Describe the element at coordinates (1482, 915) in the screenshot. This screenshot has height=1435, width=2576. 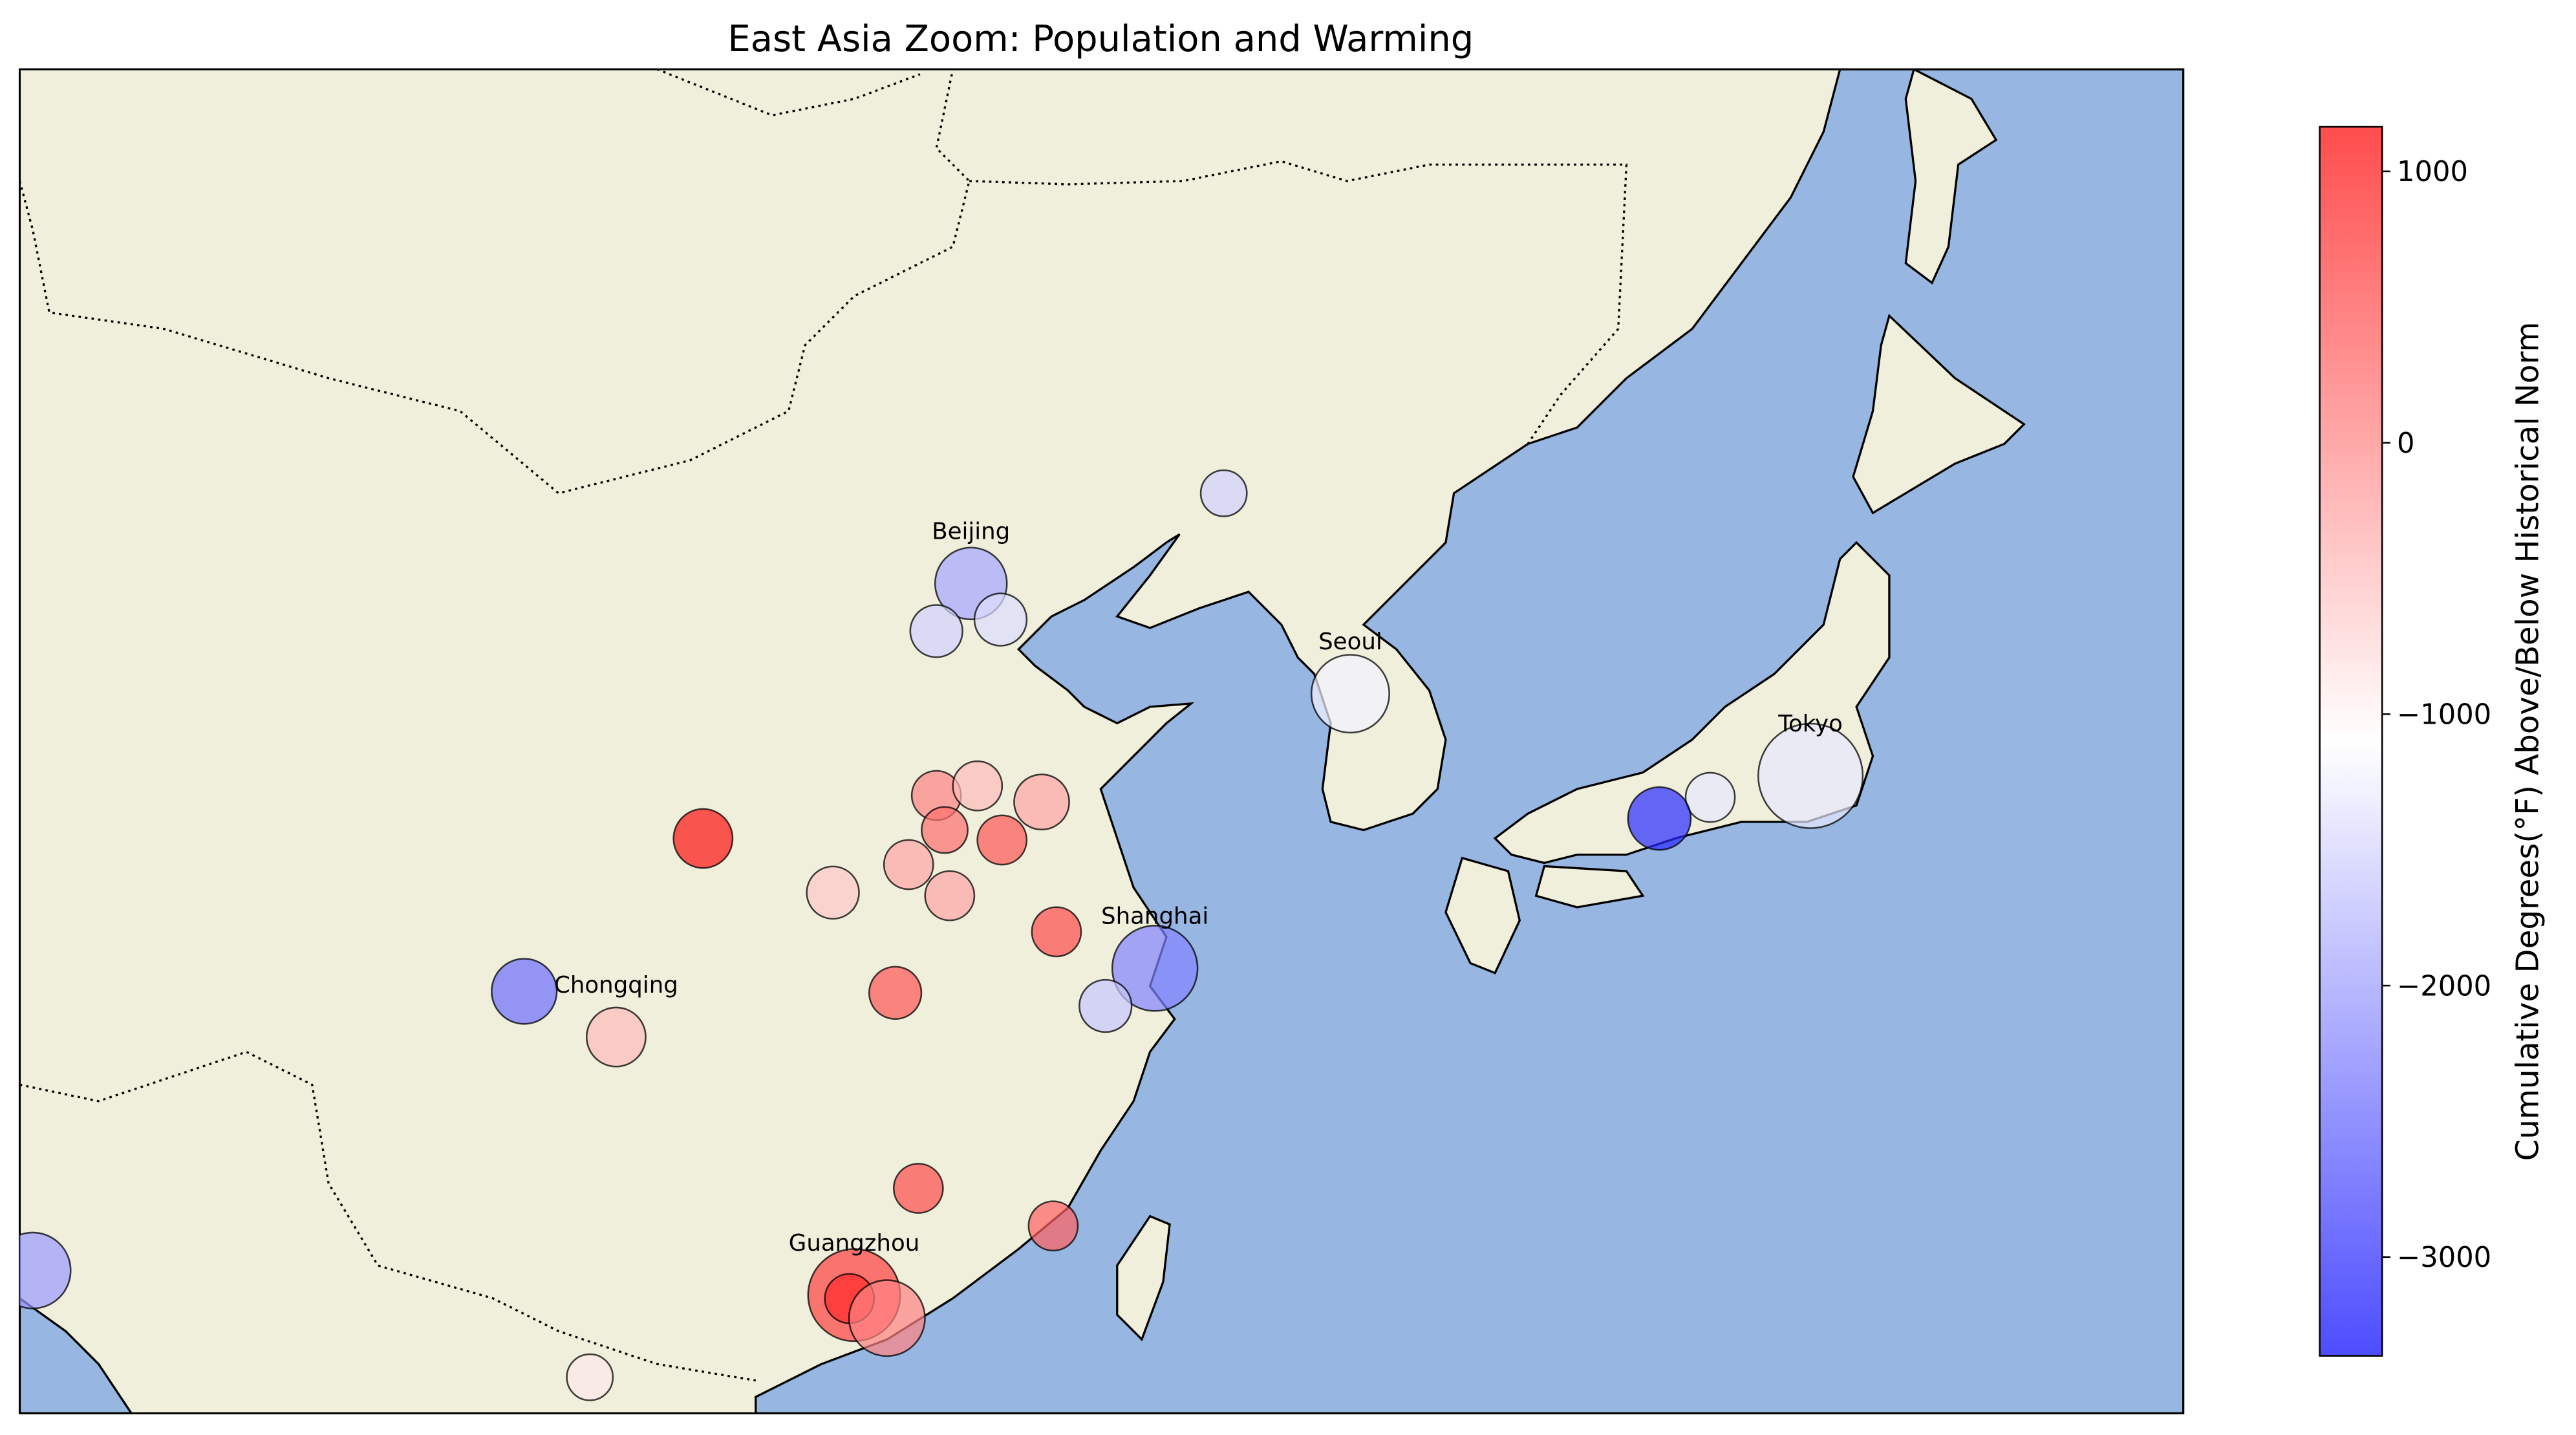
I see `kyushu` at that location.